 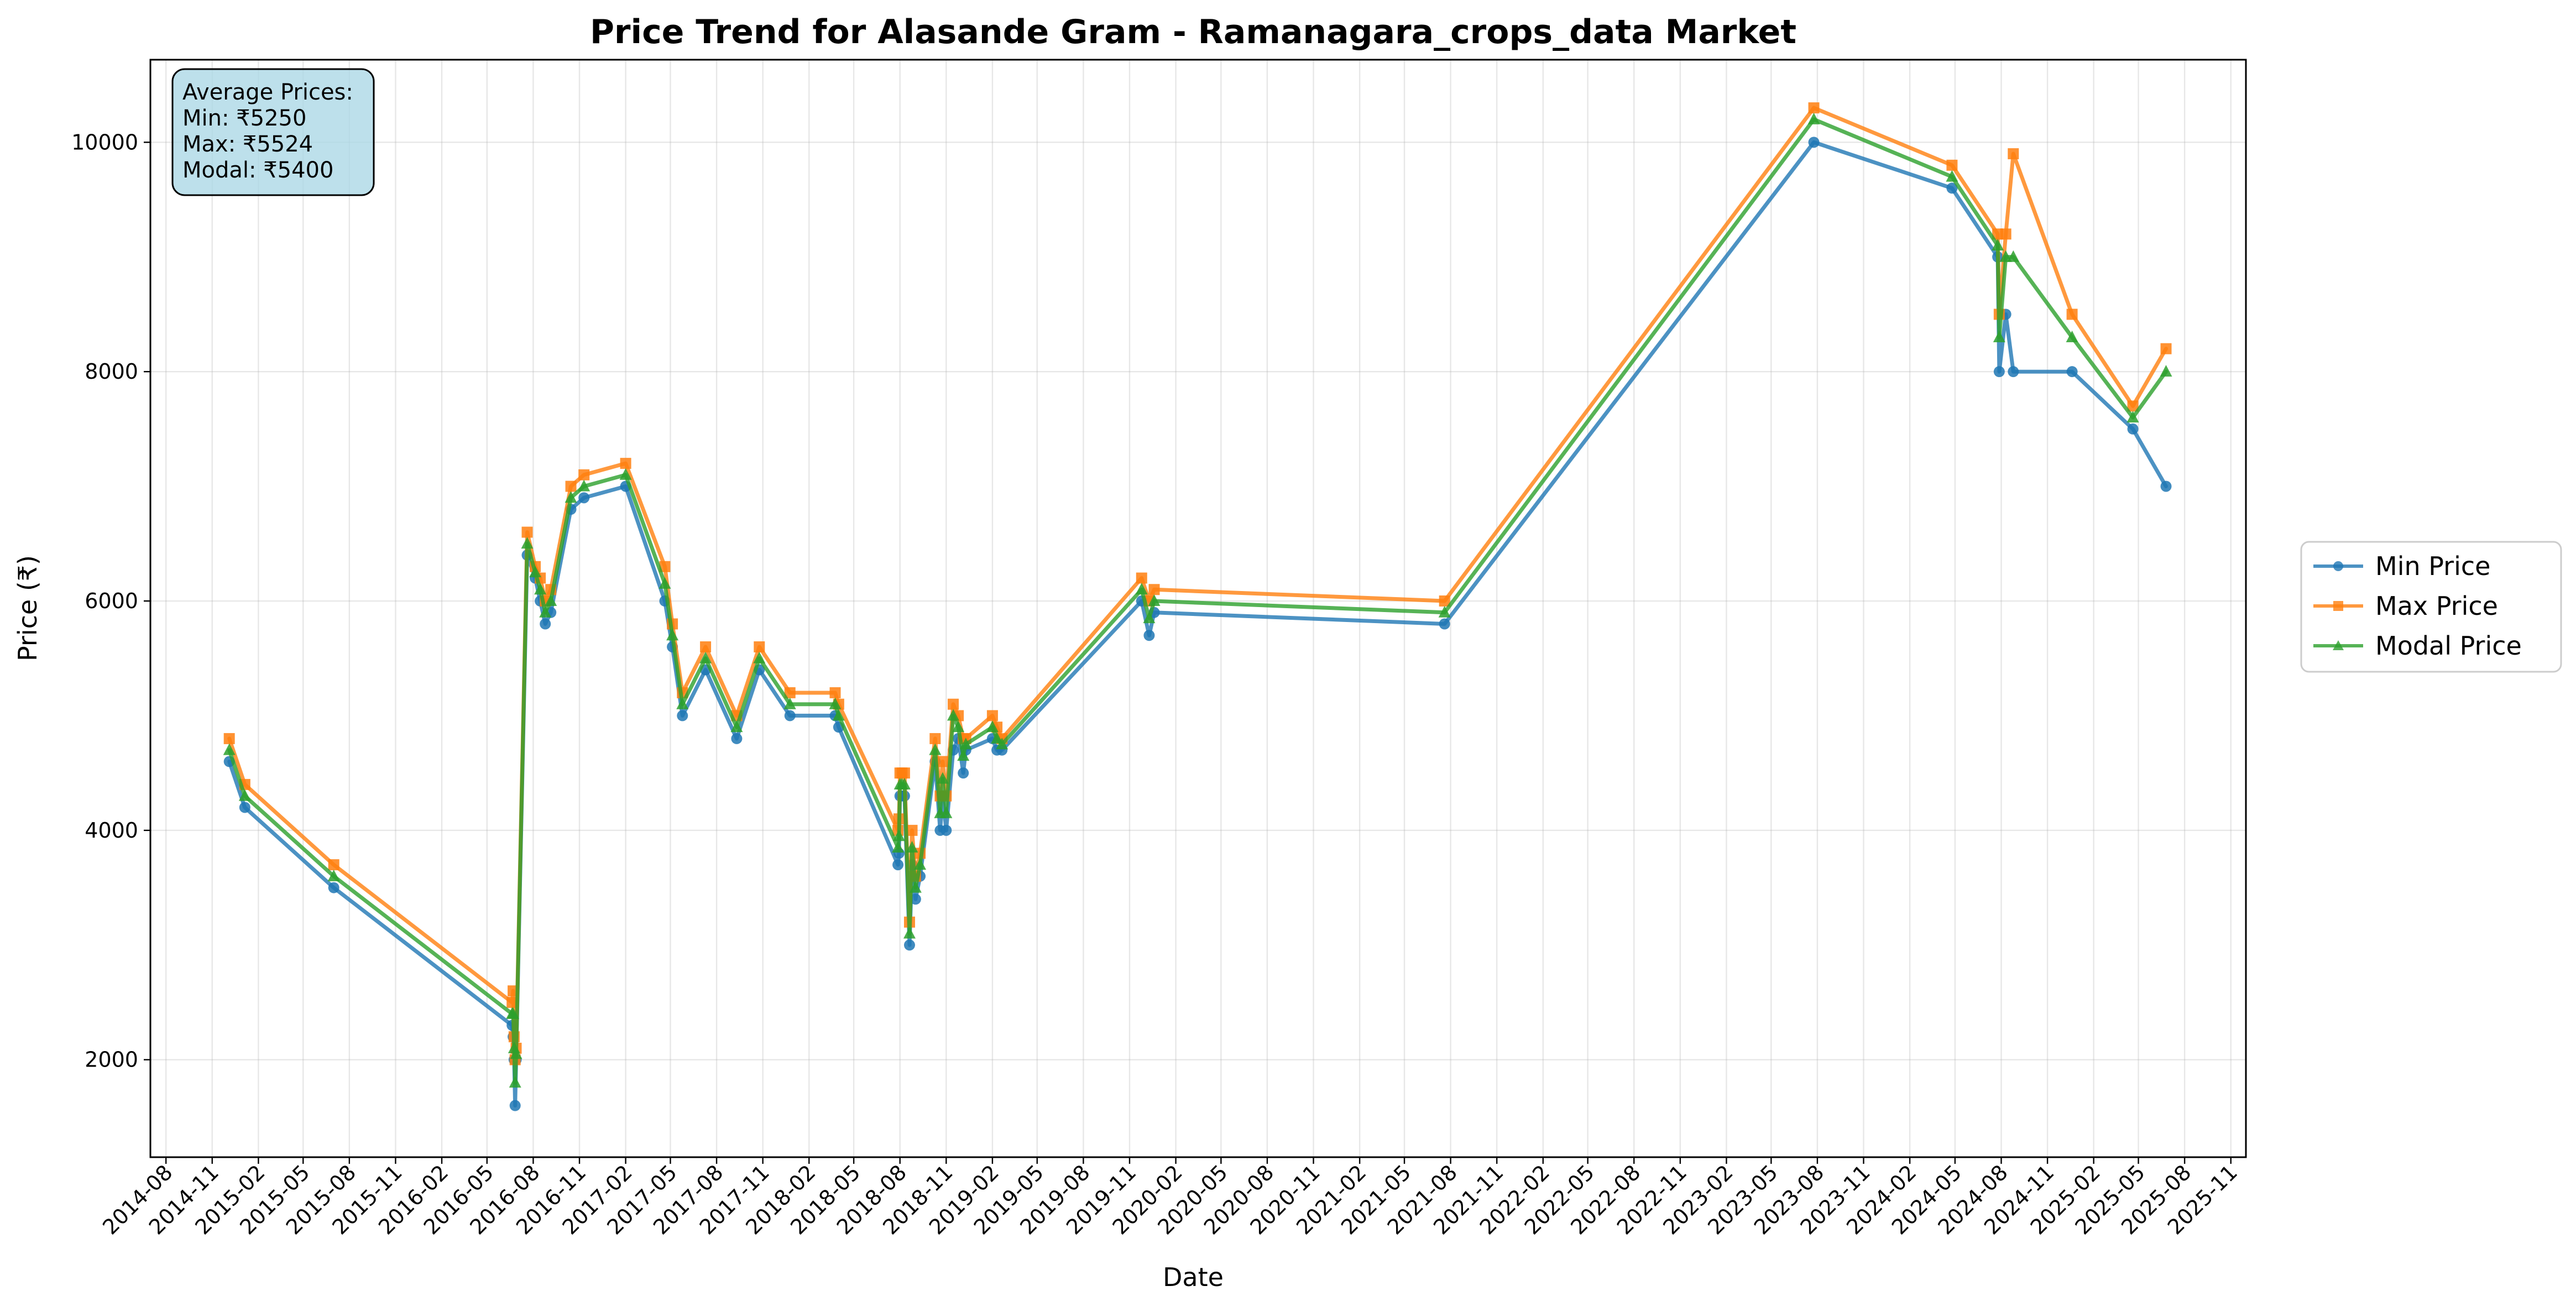 I want to click on y-tick-label: 4000, so click(x=111, y=830).